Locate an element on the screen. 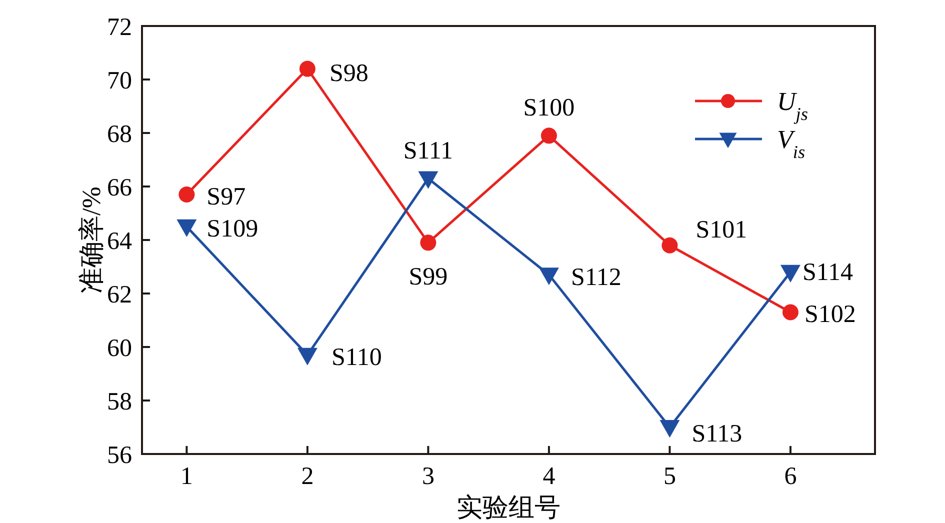 Image resolution: width=945 pixels, height=523 pixels. y-tick-label: 66 is located at coordinates (119, 188).